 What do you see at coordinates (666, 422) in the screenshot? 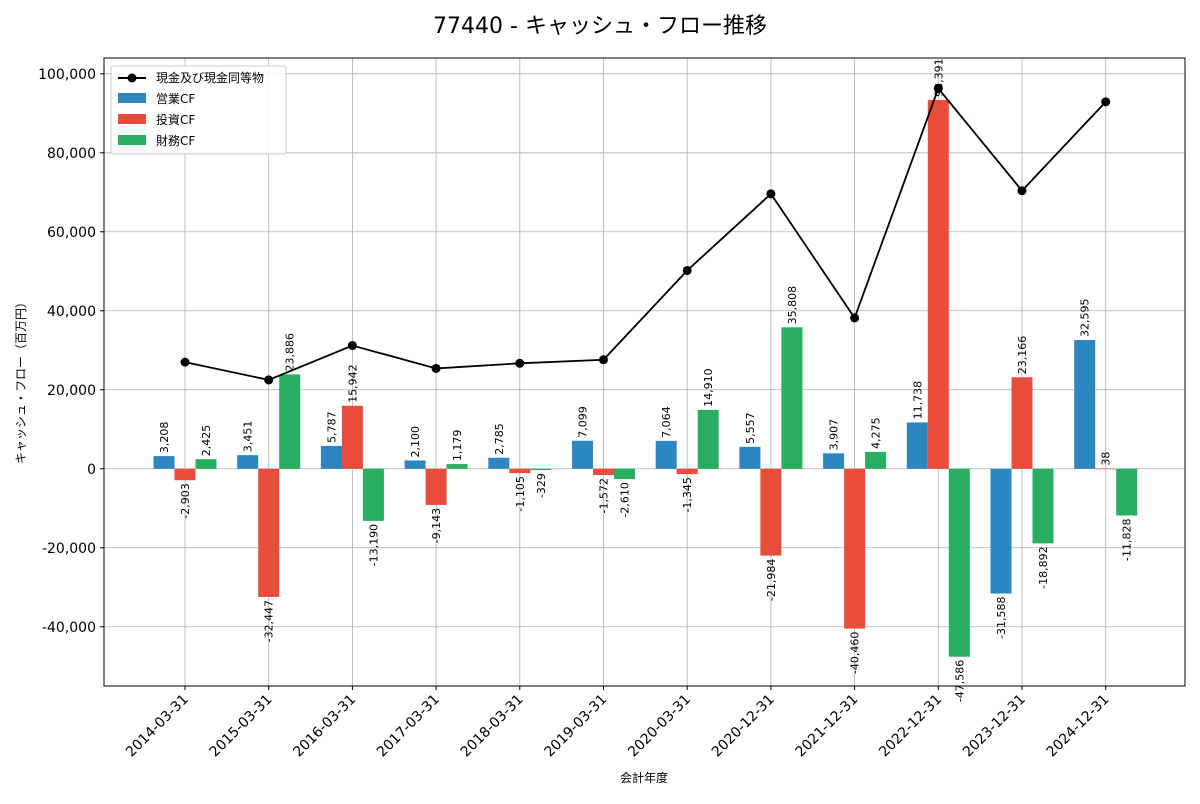
I see `bar-value-label: 7,064` at bounding box center [666, 422].